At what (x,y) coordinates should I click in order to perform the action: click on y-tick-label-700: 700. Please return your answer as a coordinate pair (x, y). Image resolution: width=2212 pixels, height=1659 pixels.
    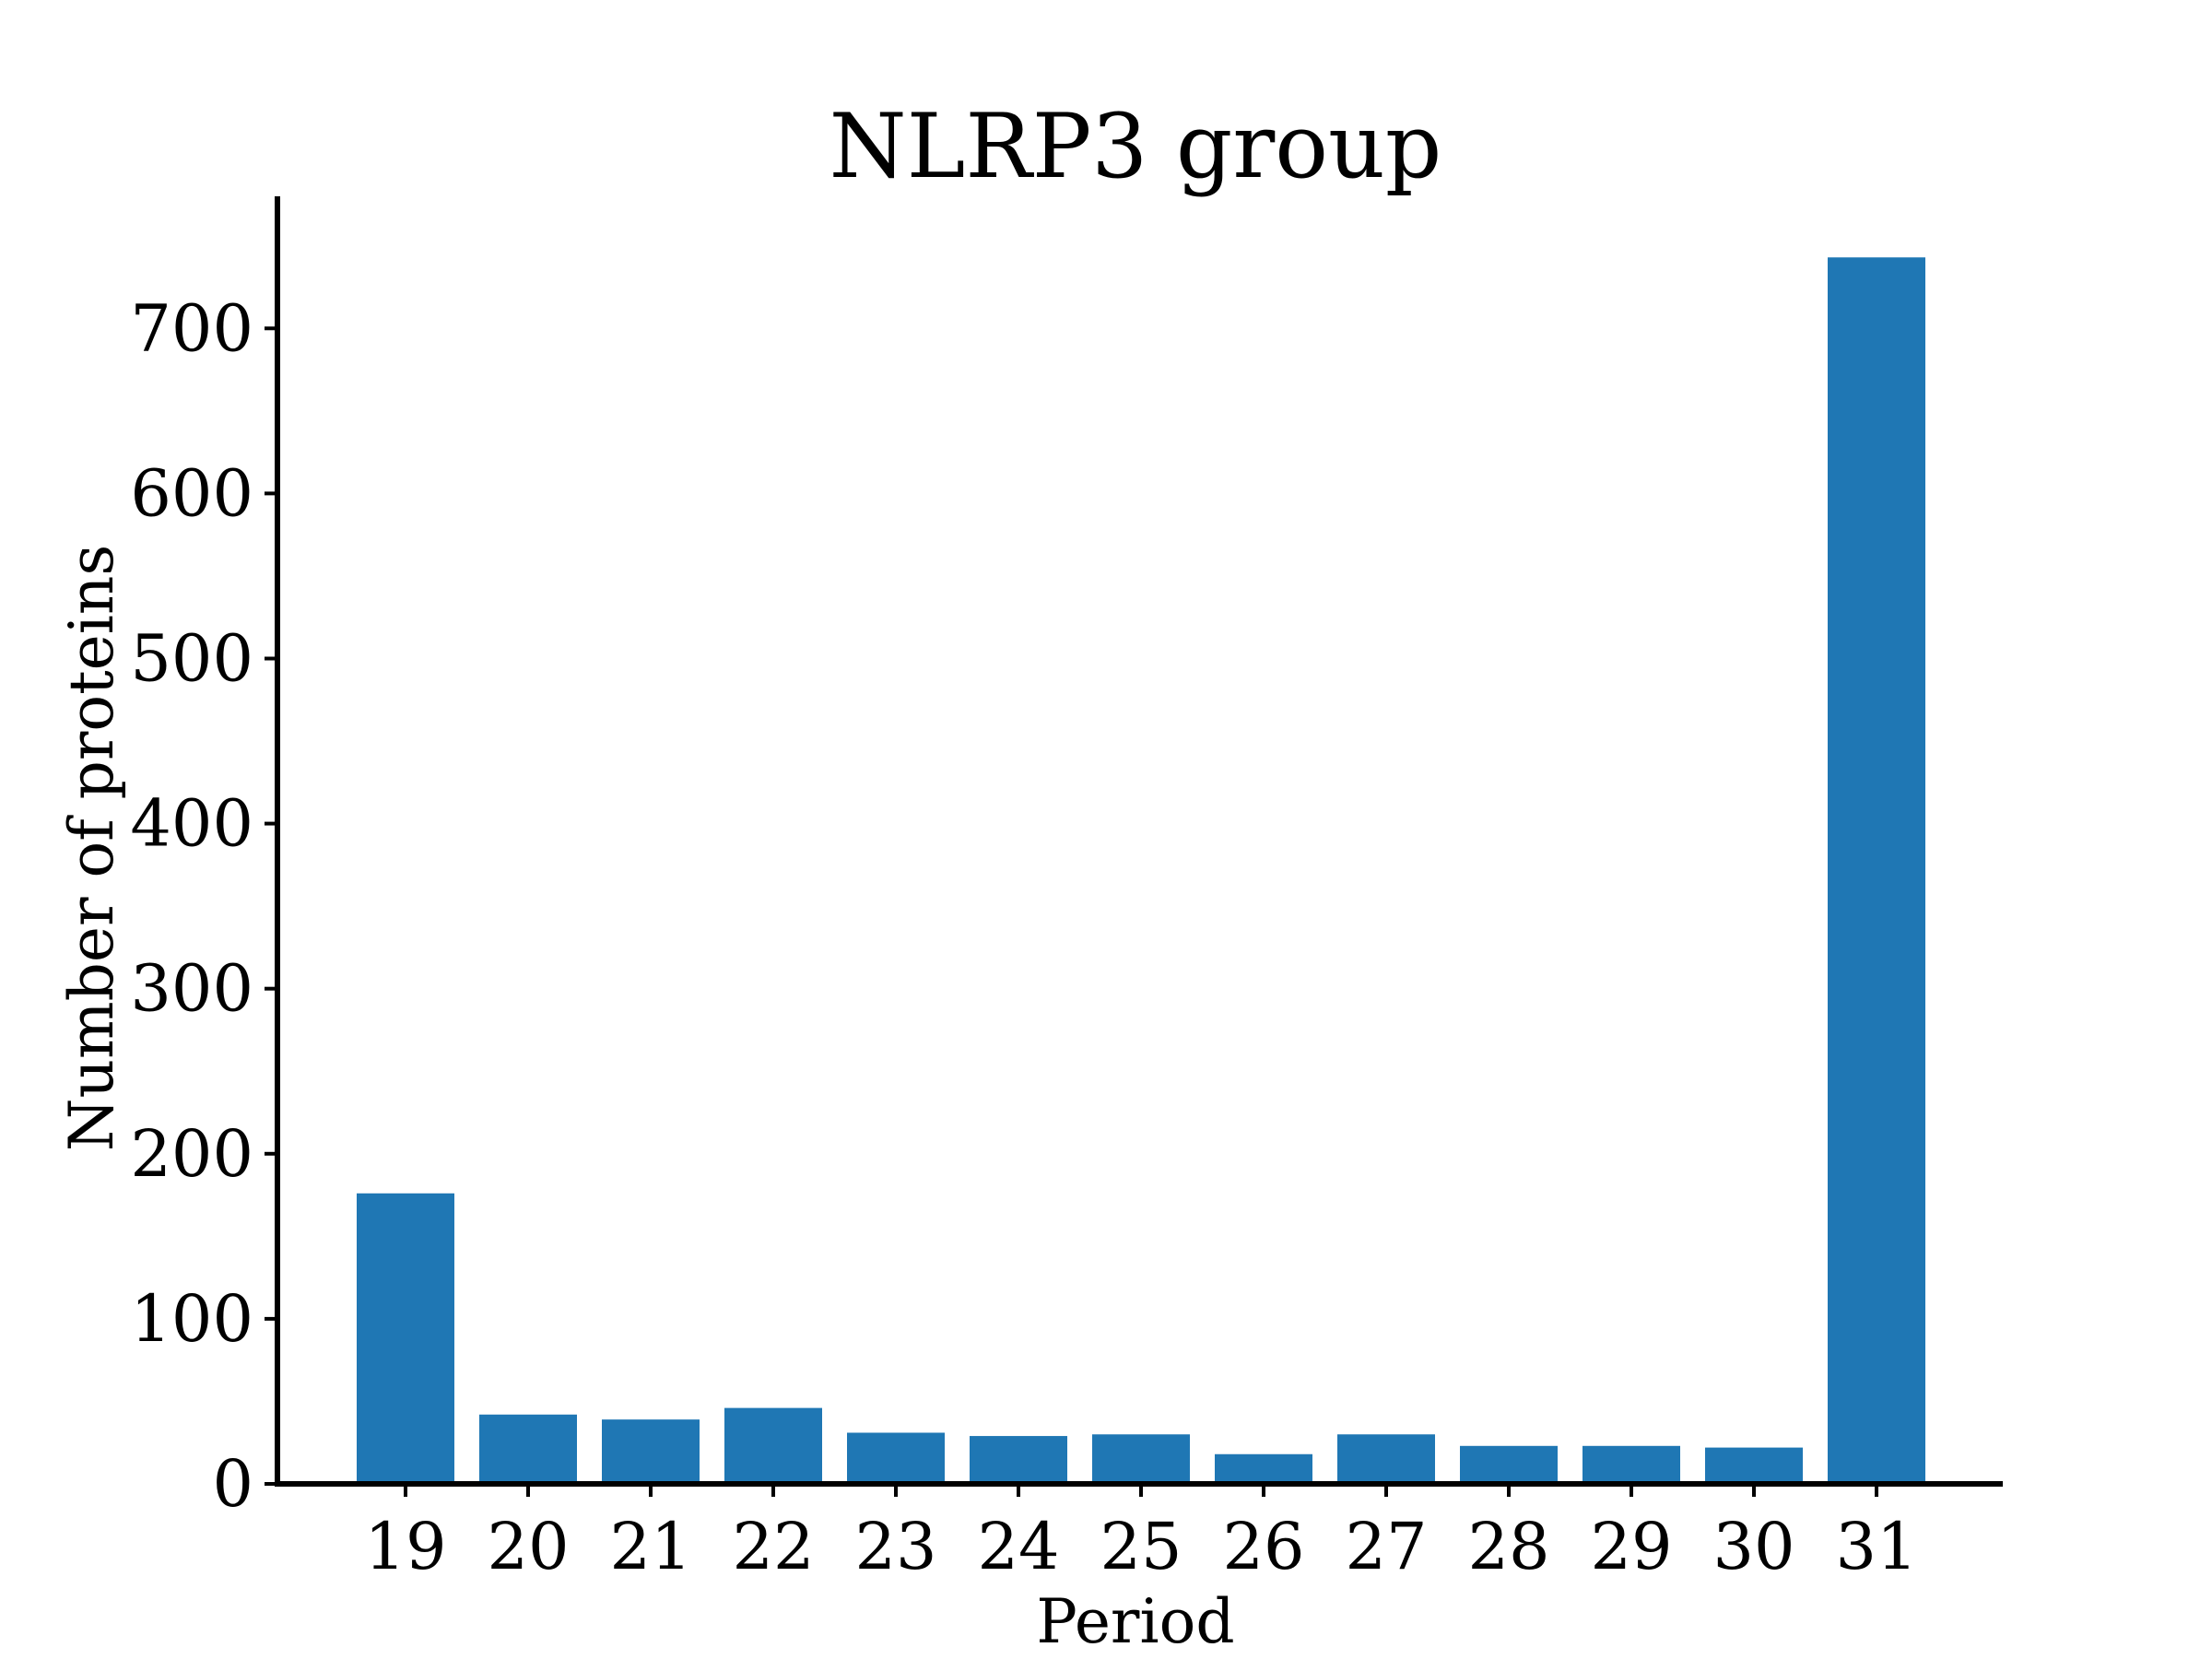
    Looking at the image, I should click on (191, 328).